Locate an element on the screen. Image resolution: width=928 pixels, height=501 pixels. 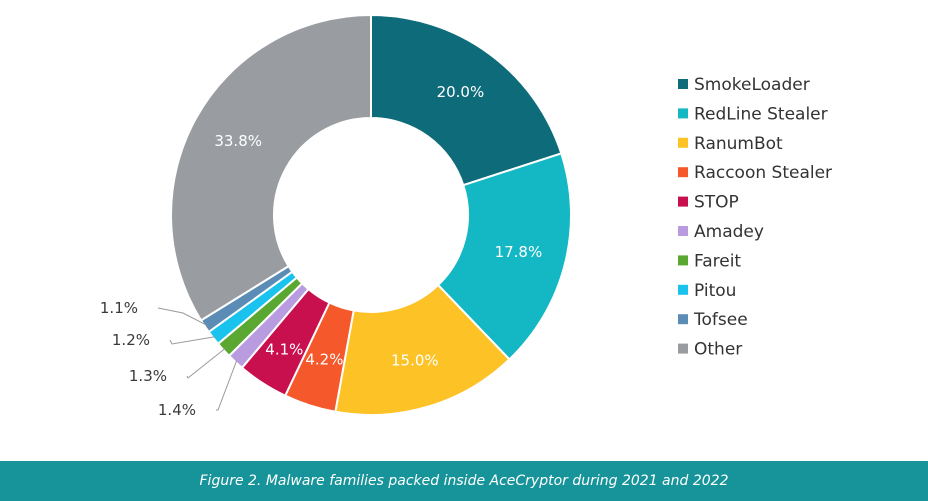
slice-label-fareit: 1.3% is located at coordinates (148, 376).